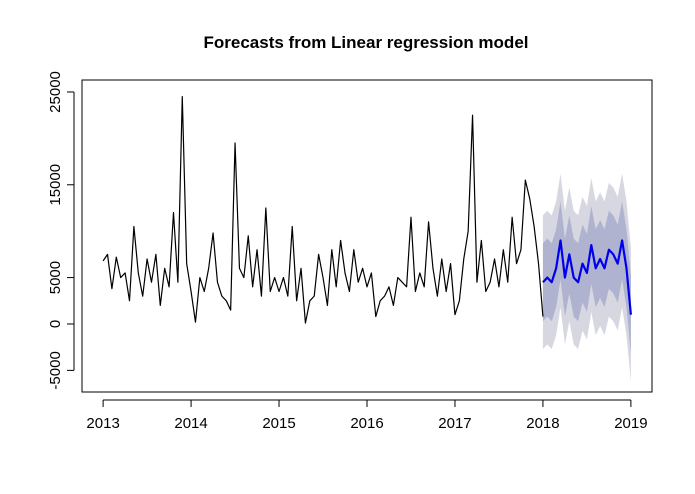 The width and height of the screenshot is (695, 494). I want to click on forecast-line, so click(587, 277).